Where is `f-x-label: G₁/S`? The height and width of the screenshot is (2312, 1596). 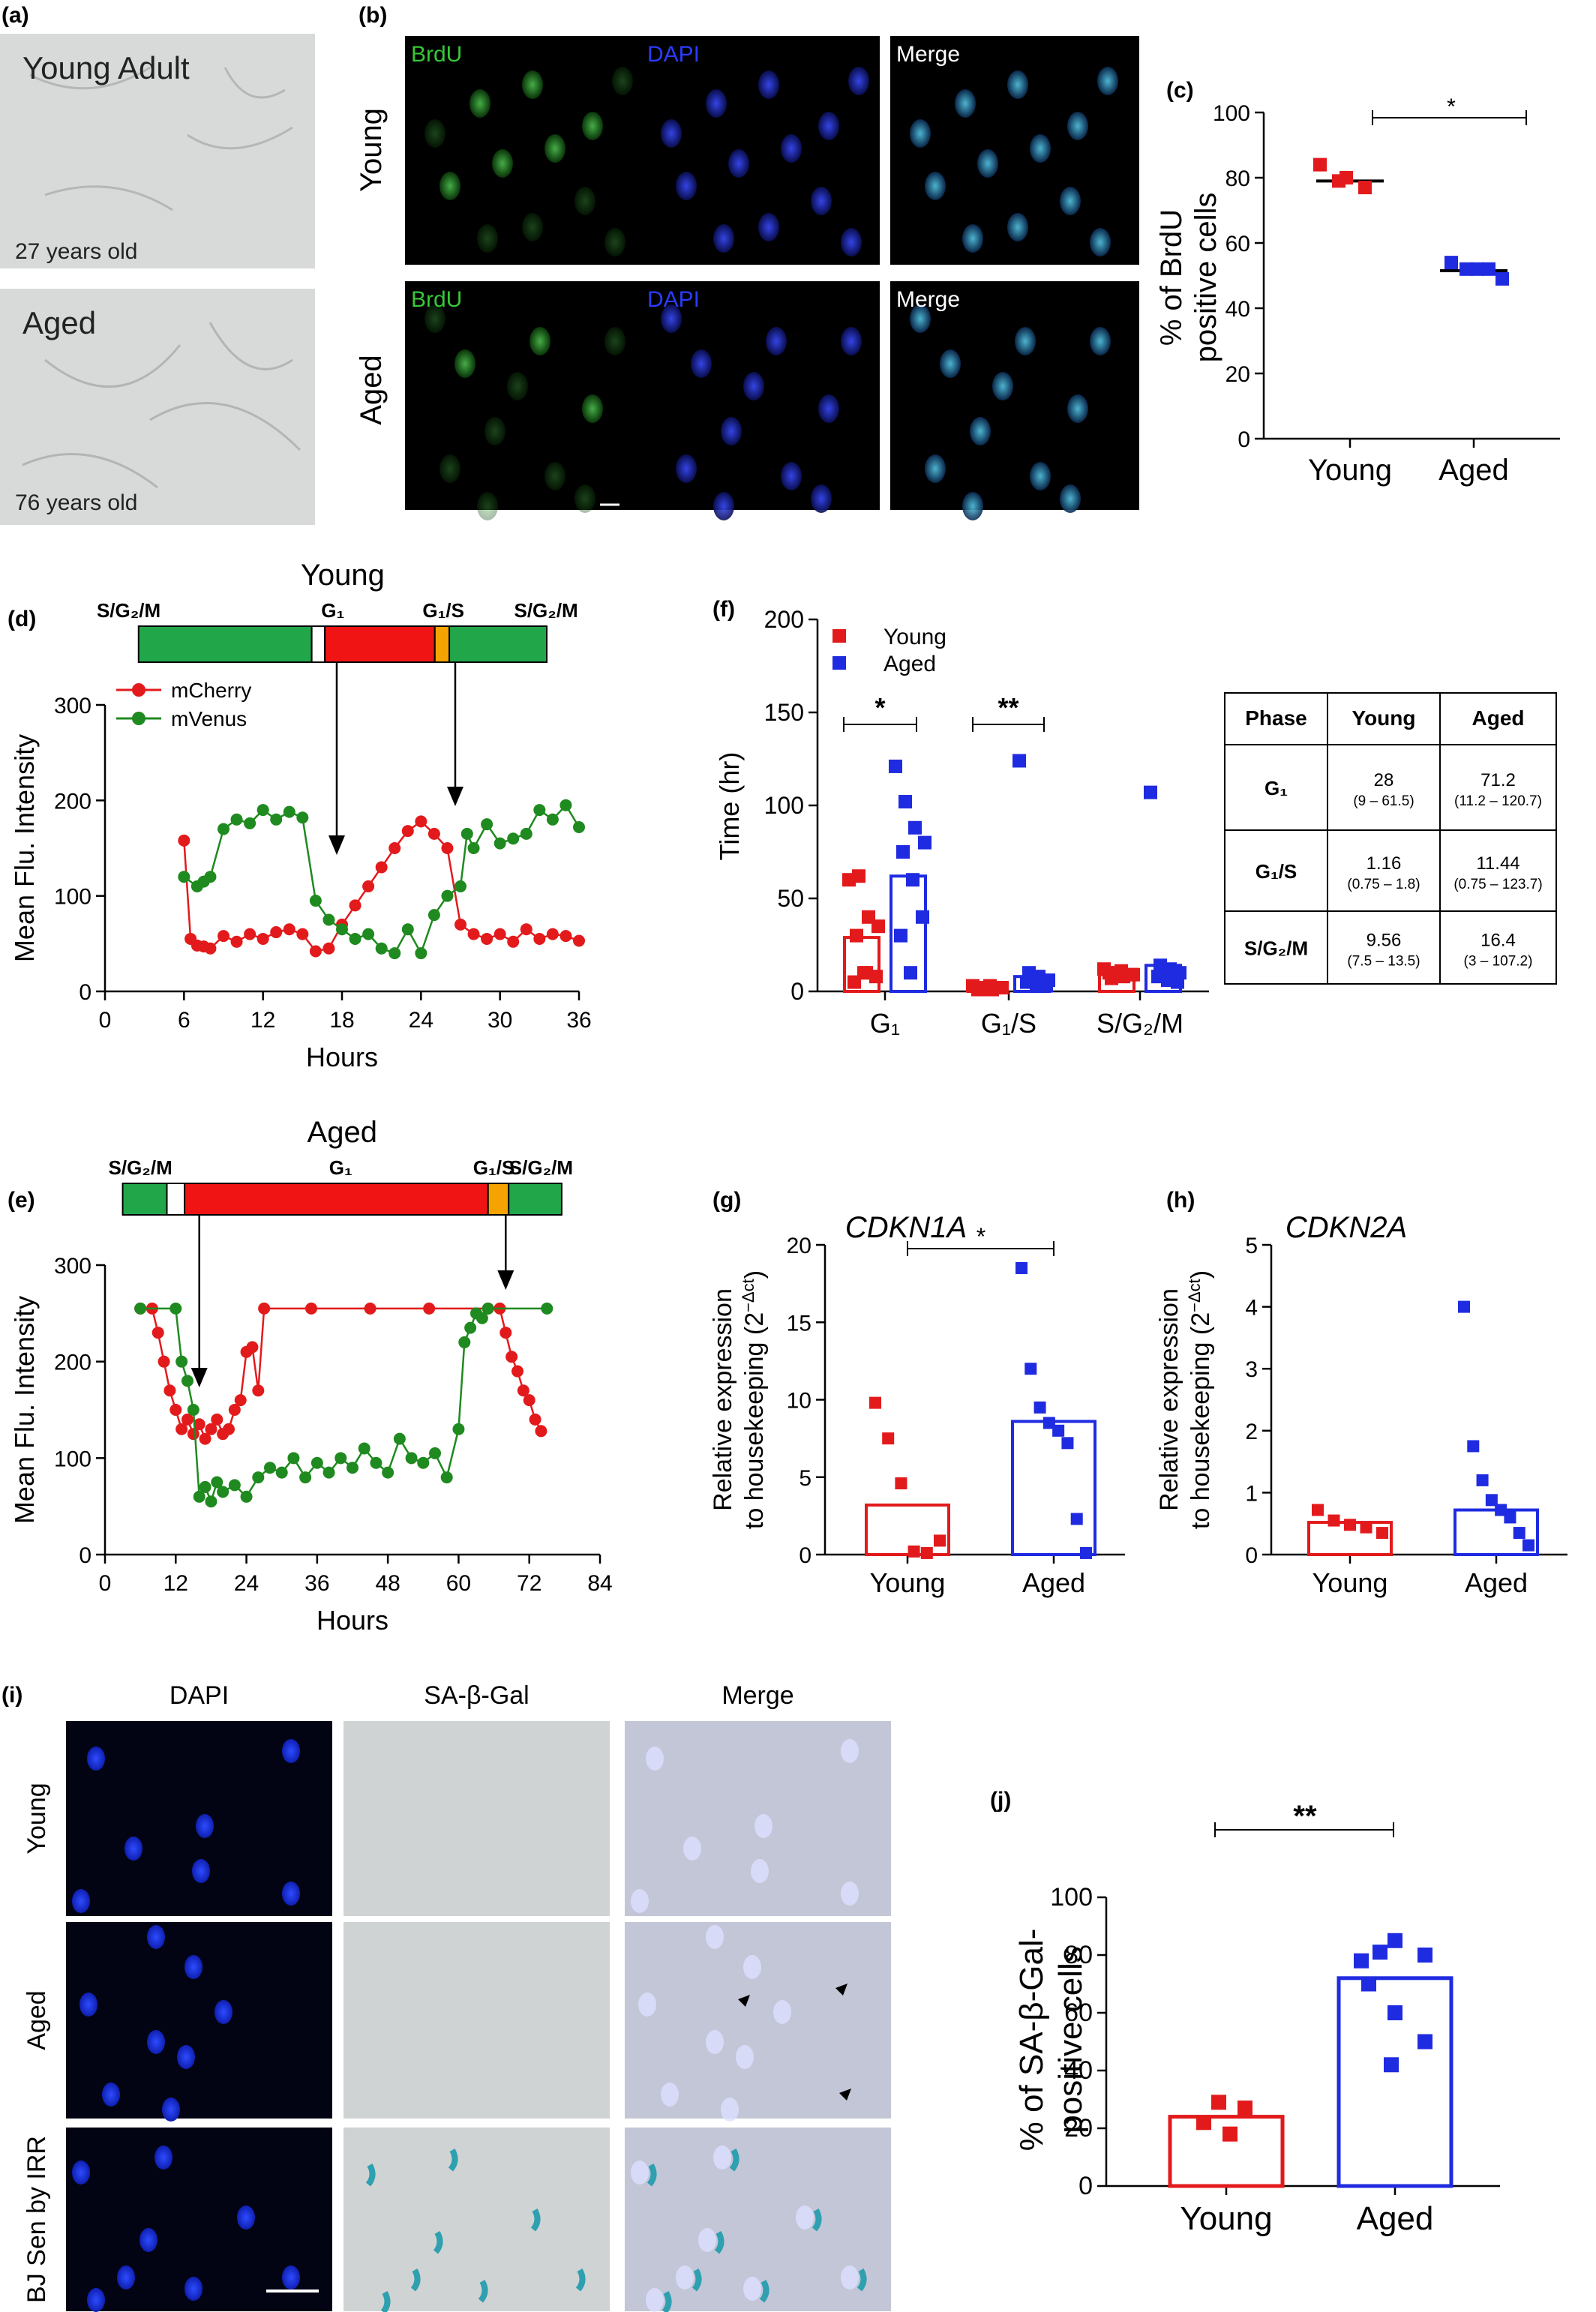
f-x-label: G₁/S is located at coordinates (1008, 1024).